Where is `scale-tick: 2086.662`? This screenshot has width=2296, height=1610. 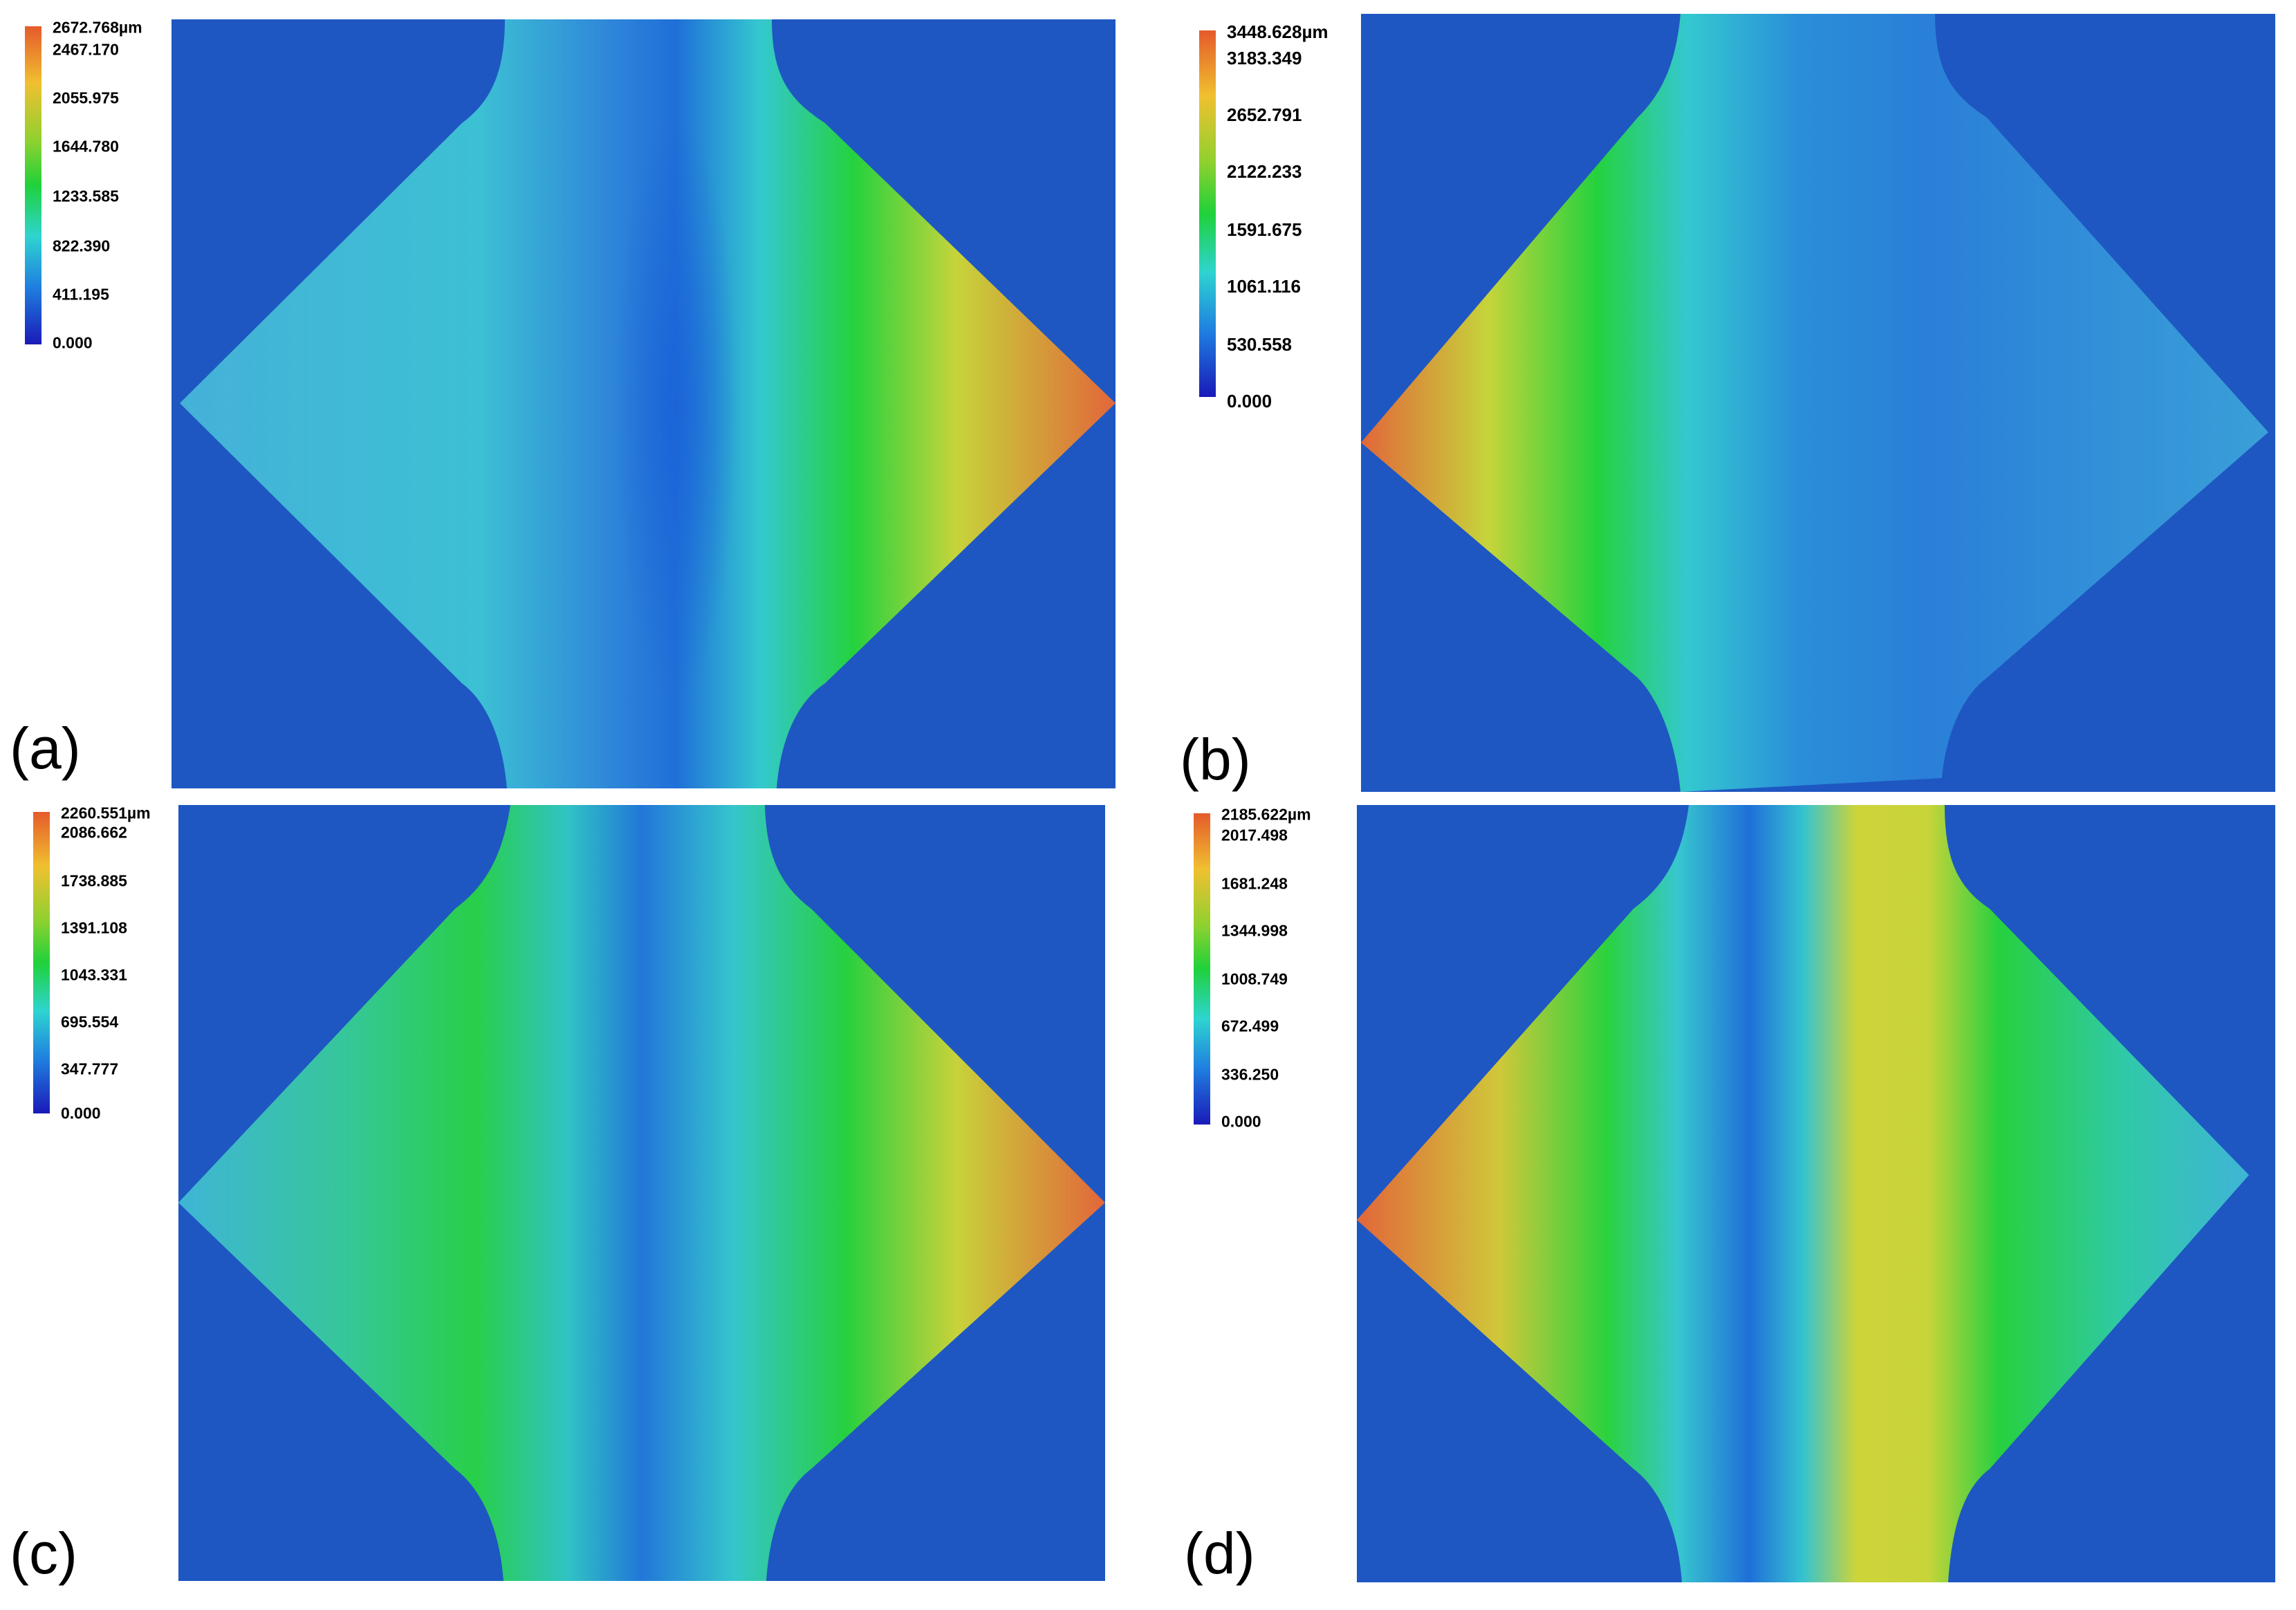
scale-tick: 2086.662 is located at coordinates (94, 832).